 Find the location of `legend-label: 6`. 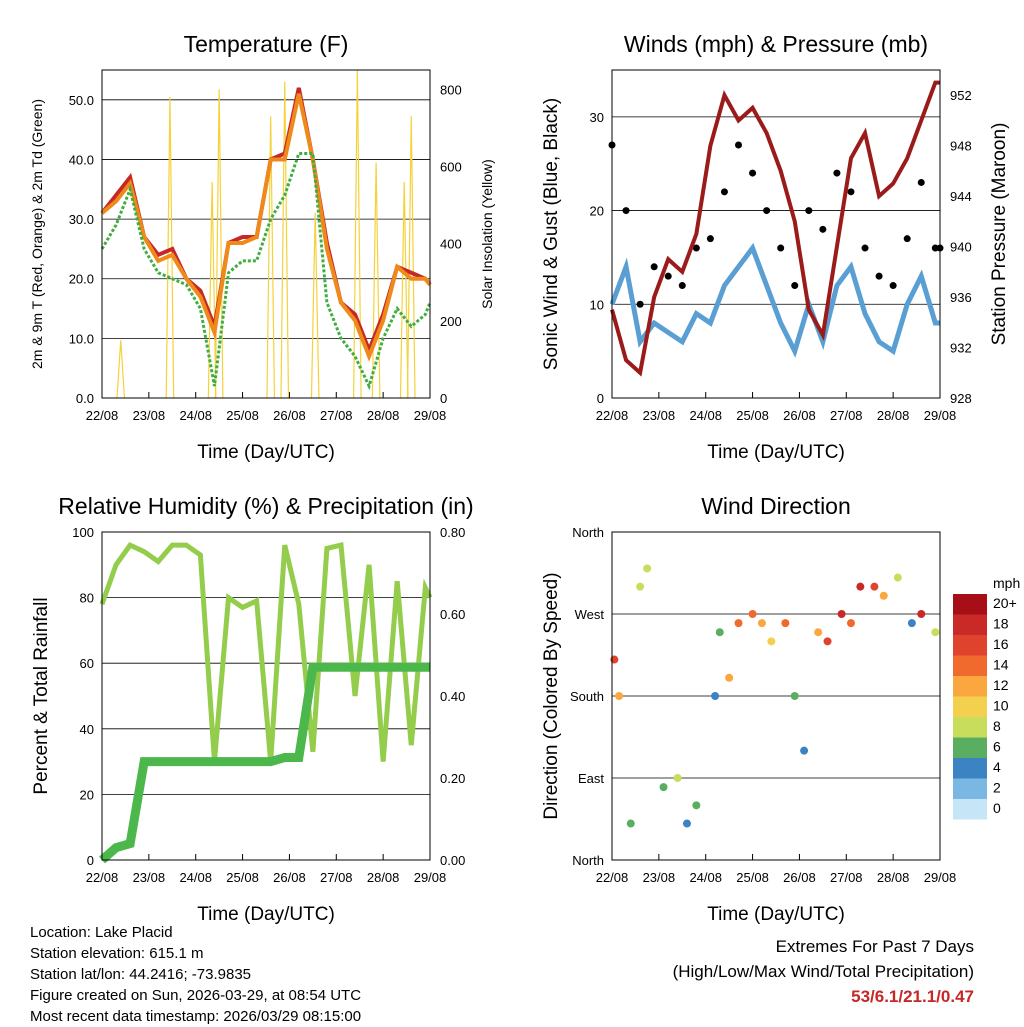

legend-label: 6 is located at coordinates (997, 747).